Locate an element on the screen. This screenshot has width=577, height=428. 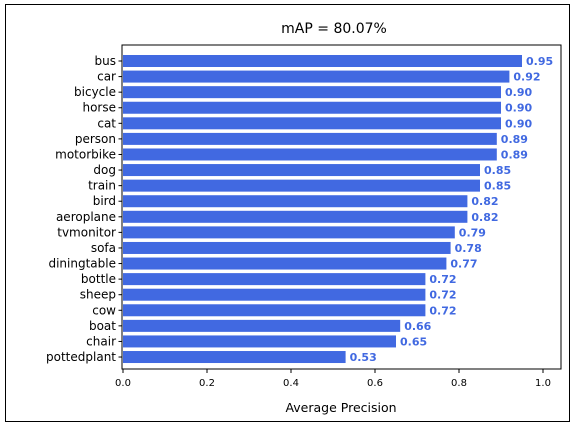
bar-bird is located at coordinates (295, 201).